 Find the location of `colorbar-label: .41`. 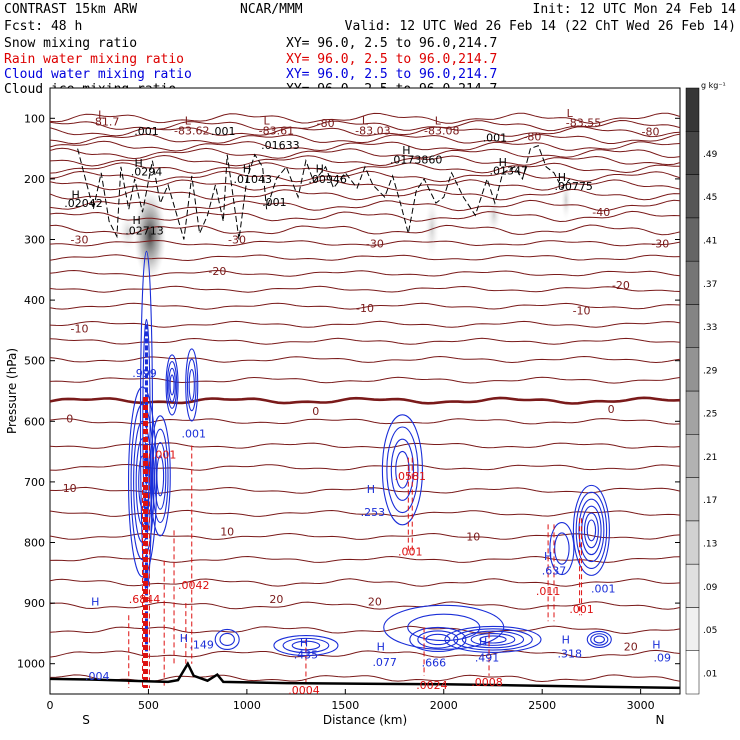

colorbar-label: .41 is located at coordinates (710, 242).